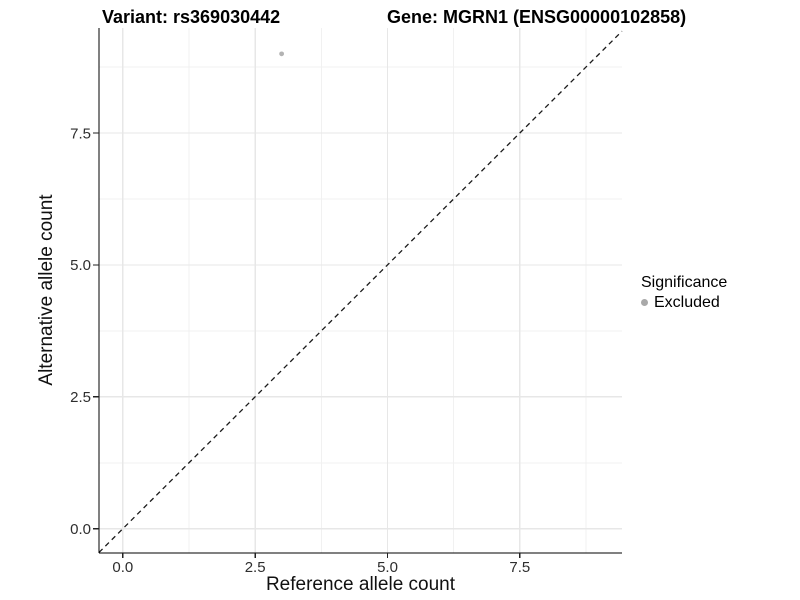  Describe the element at coordinates (684, 292) in the screenshot. I see `legend: Significance Excluded` at that location.